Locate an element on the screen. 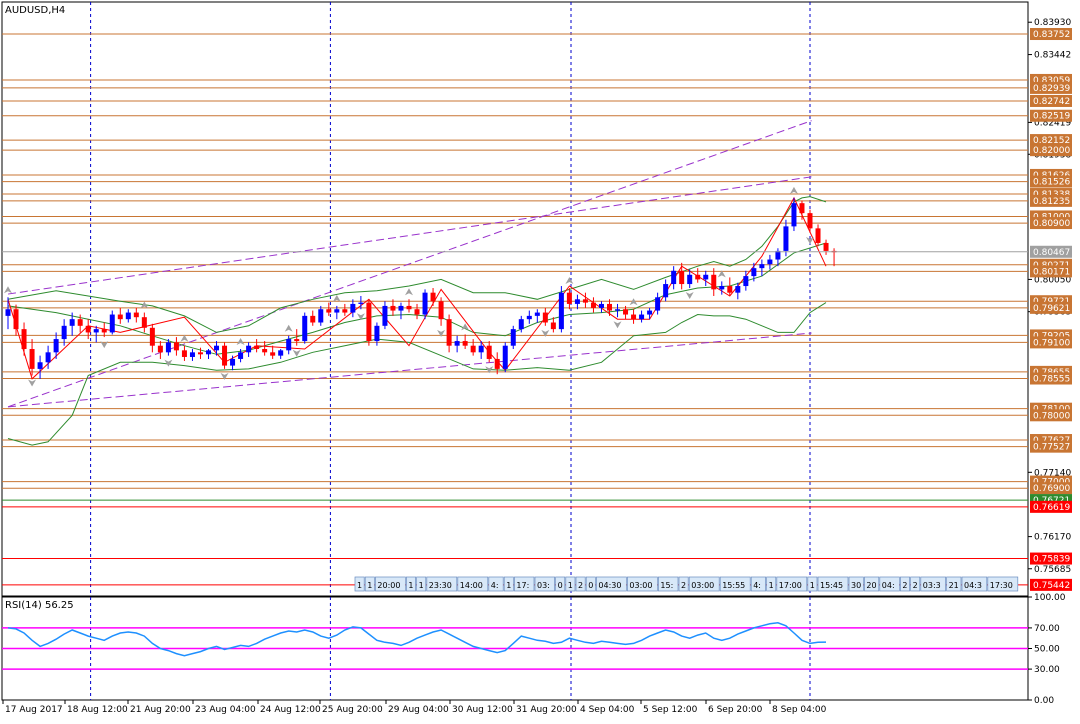  session-marker-label: 14:00 is located at coordinates (471, 585).